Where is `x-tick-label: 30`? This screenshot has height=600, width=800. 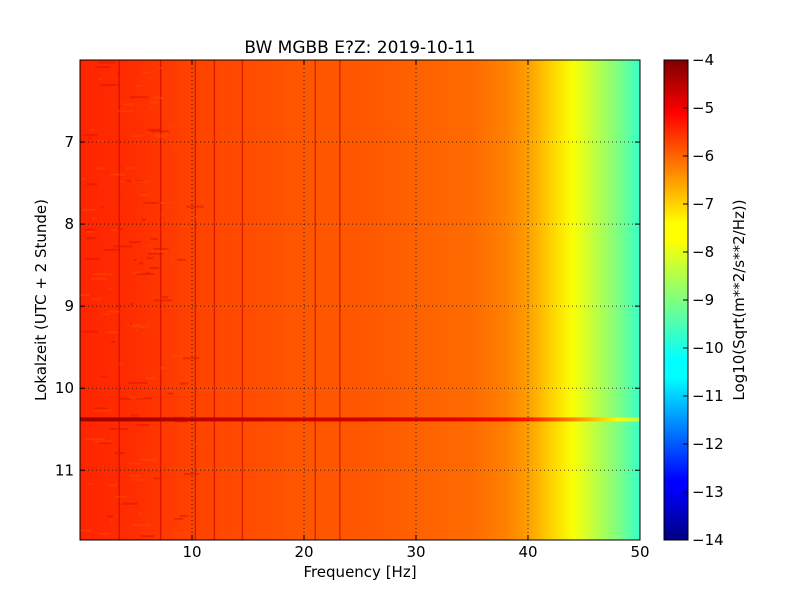
x-tick-label: 30 is located at coordinates (415, 552).